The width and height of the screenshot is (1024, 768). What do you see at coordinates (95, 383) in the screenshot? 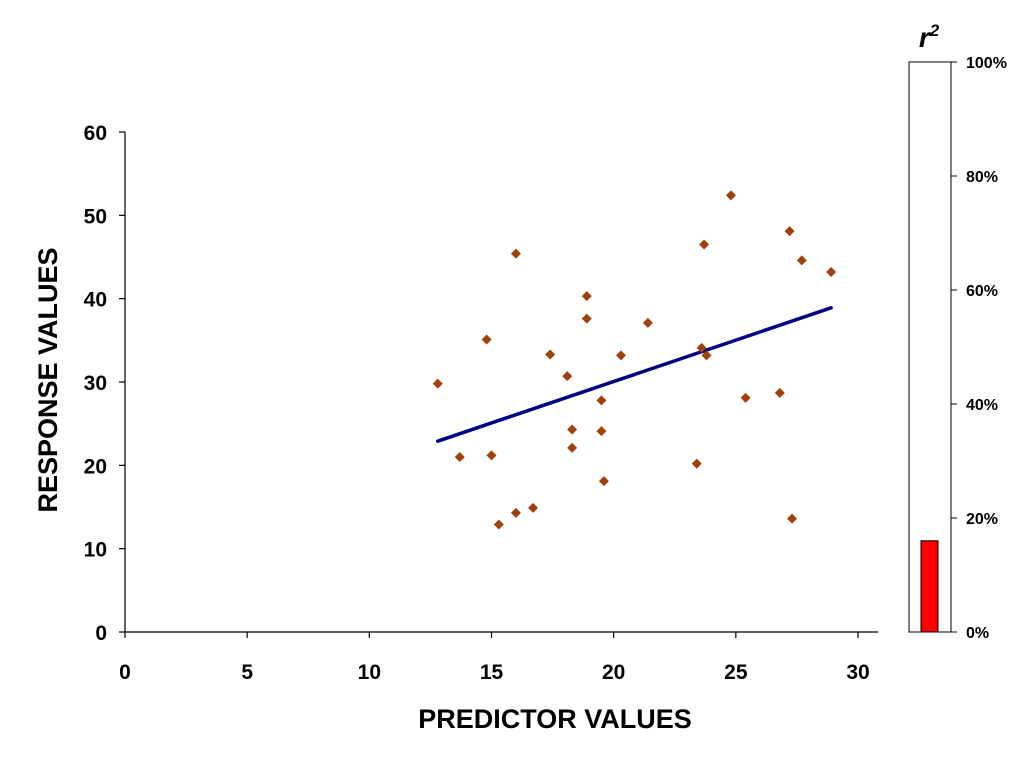
I see `y-tick-label: 30` at bounding box center [95, 383].